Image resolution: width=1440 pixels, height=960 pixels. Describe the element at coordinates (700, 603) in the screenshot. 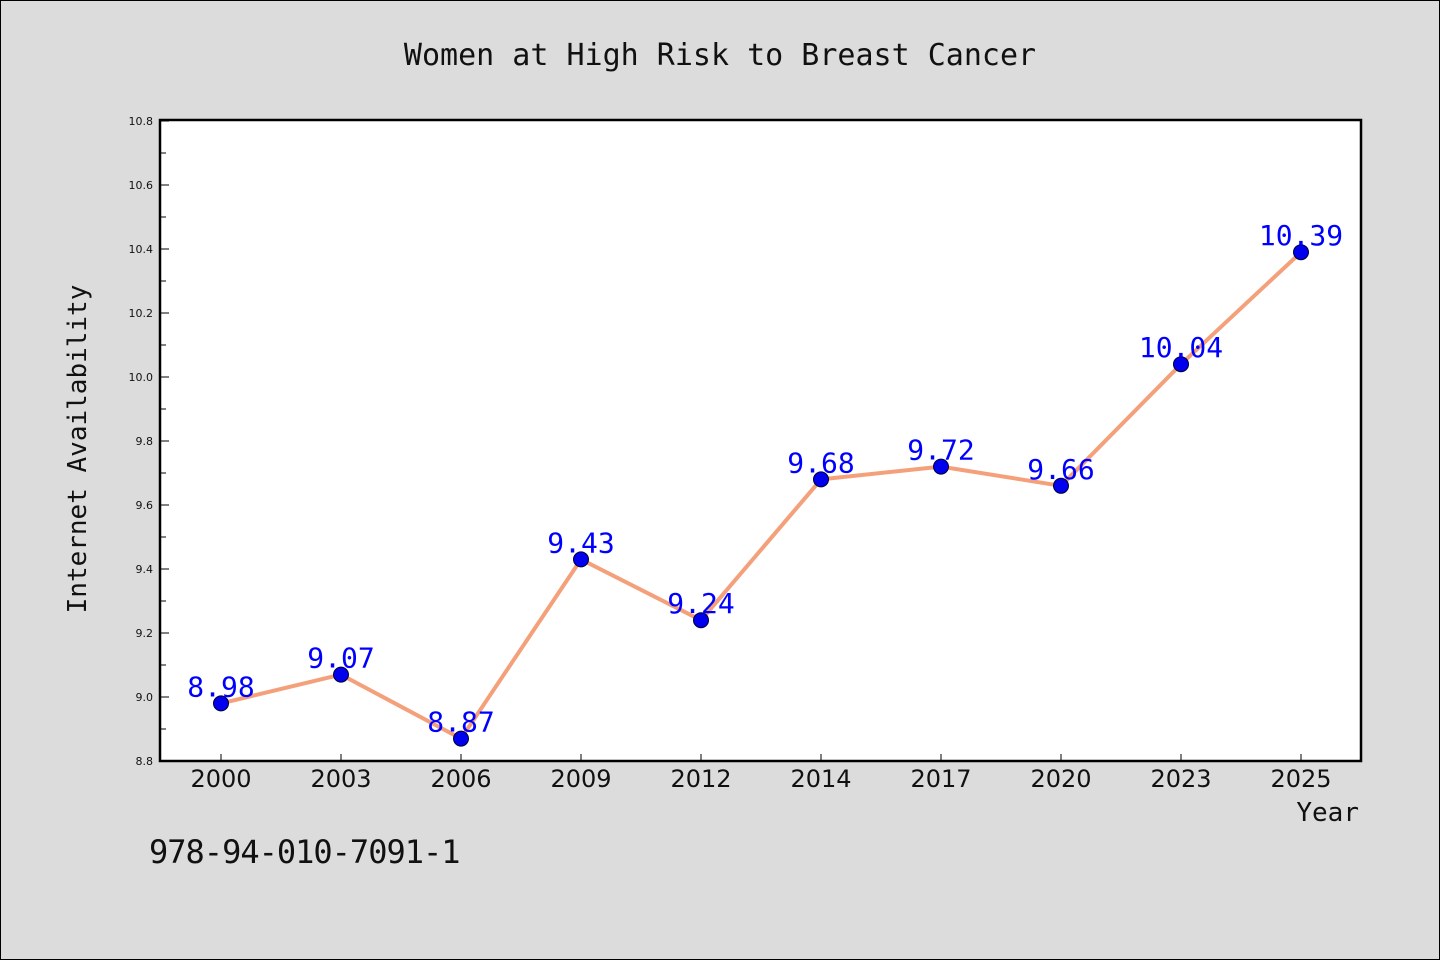

I see `data-label: 9.24` at that location.